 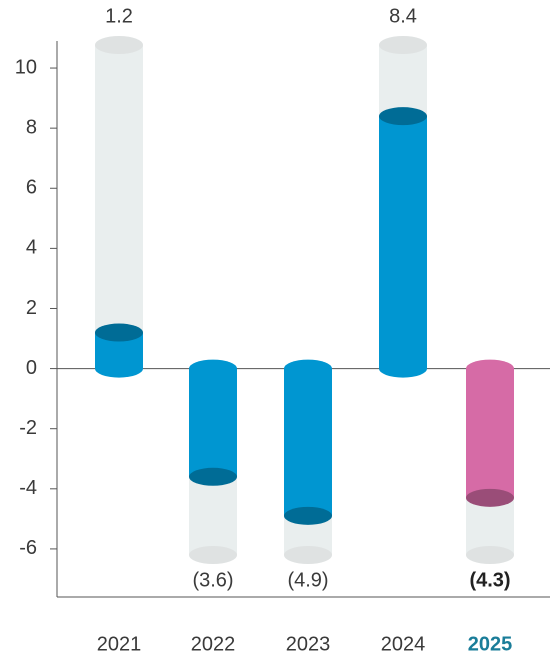 I want to click on value-label: (4.3), so click(x=489, y=580).